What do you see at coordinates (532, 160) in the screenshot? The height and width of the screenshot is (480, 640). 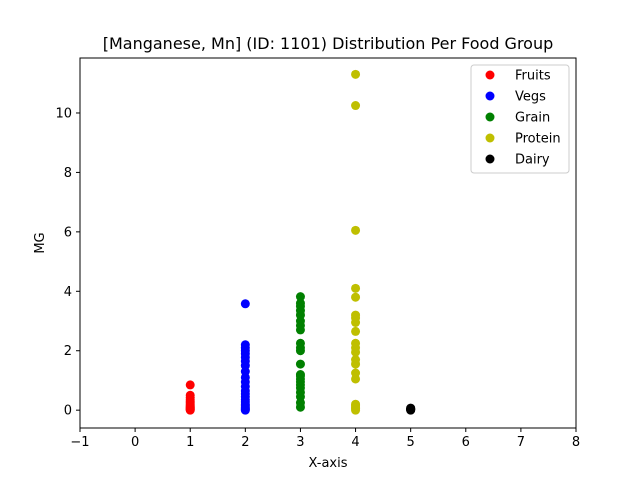 I see `legend-label-dairy: Dairy` at bounding box center [532, 160].